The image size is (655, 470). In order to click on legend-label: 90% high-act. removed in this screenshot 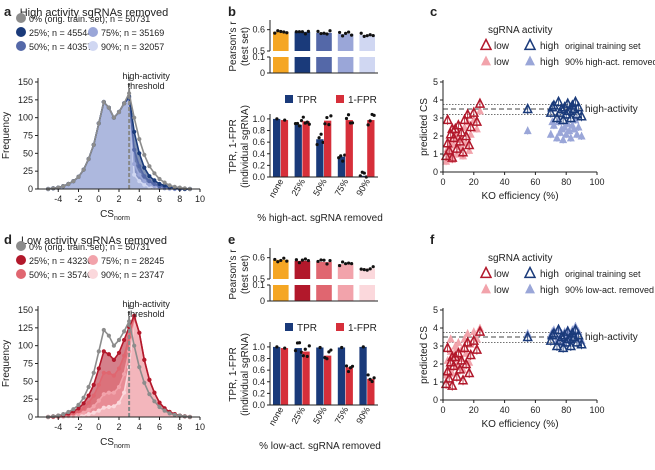, I will do `click(610, 62)`.